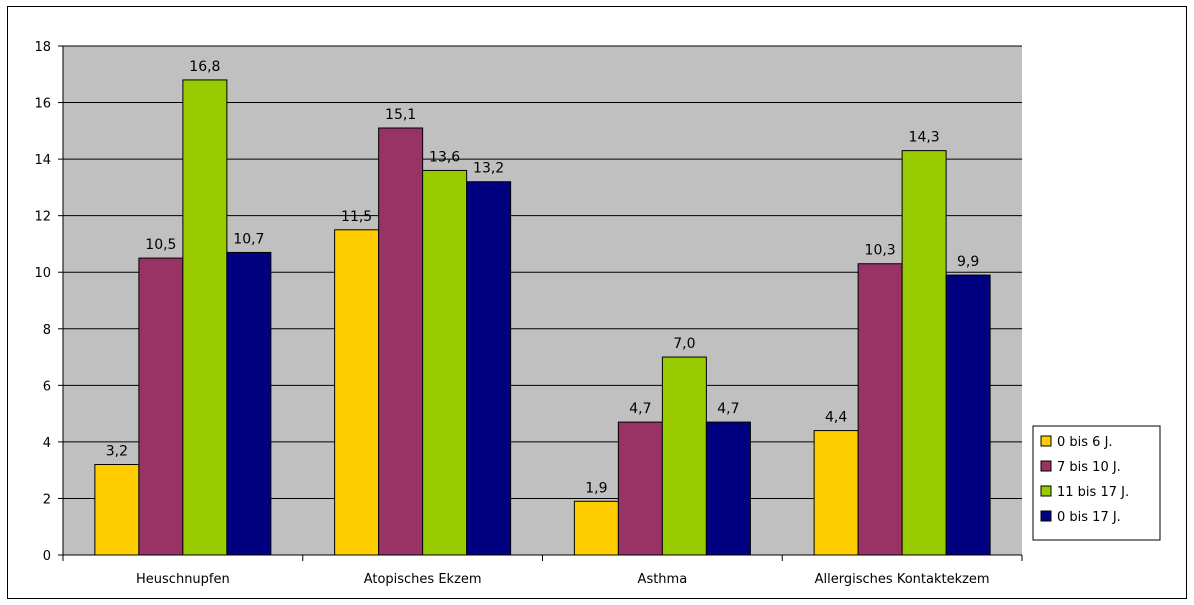 The width and height of the screenshot is (1194, 605). I want to click on data-label: 10,7, so click(248, 239).